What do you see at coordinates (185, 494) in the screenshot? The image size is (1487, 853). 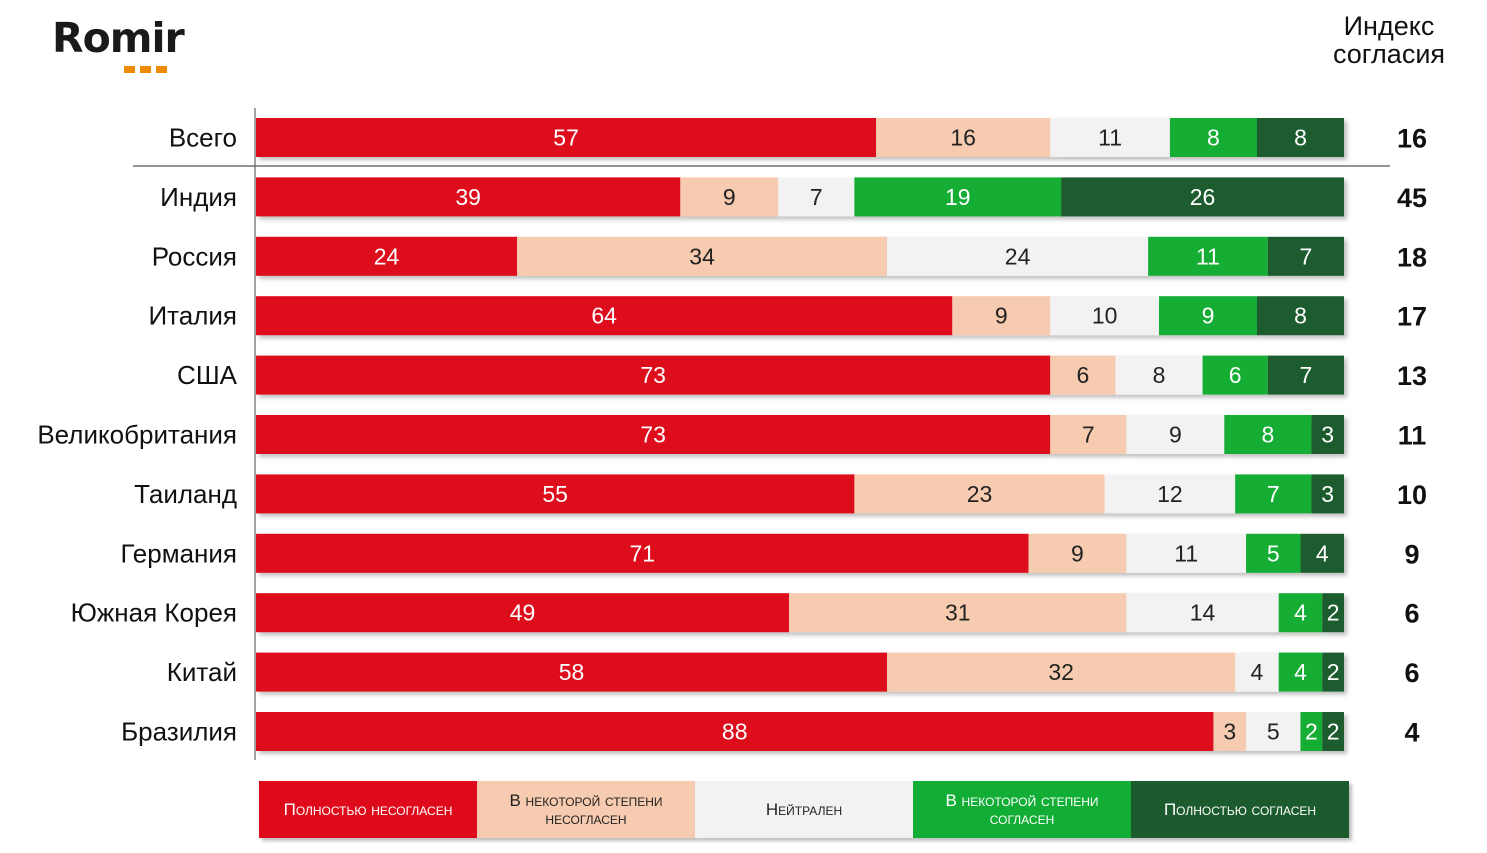 I see `category-label: Таиланд` at bounding box center [185, 494].